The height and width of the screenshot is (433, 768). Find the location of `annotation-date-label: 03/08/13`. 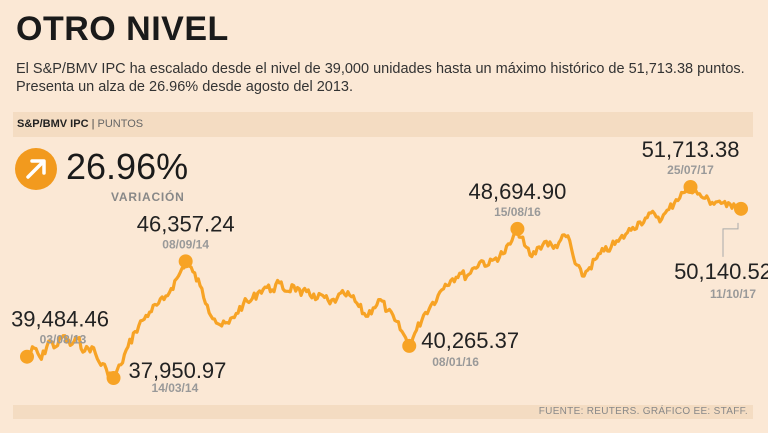

annotation-date-label: 03/08/13 is located at coordinates (63, 340).